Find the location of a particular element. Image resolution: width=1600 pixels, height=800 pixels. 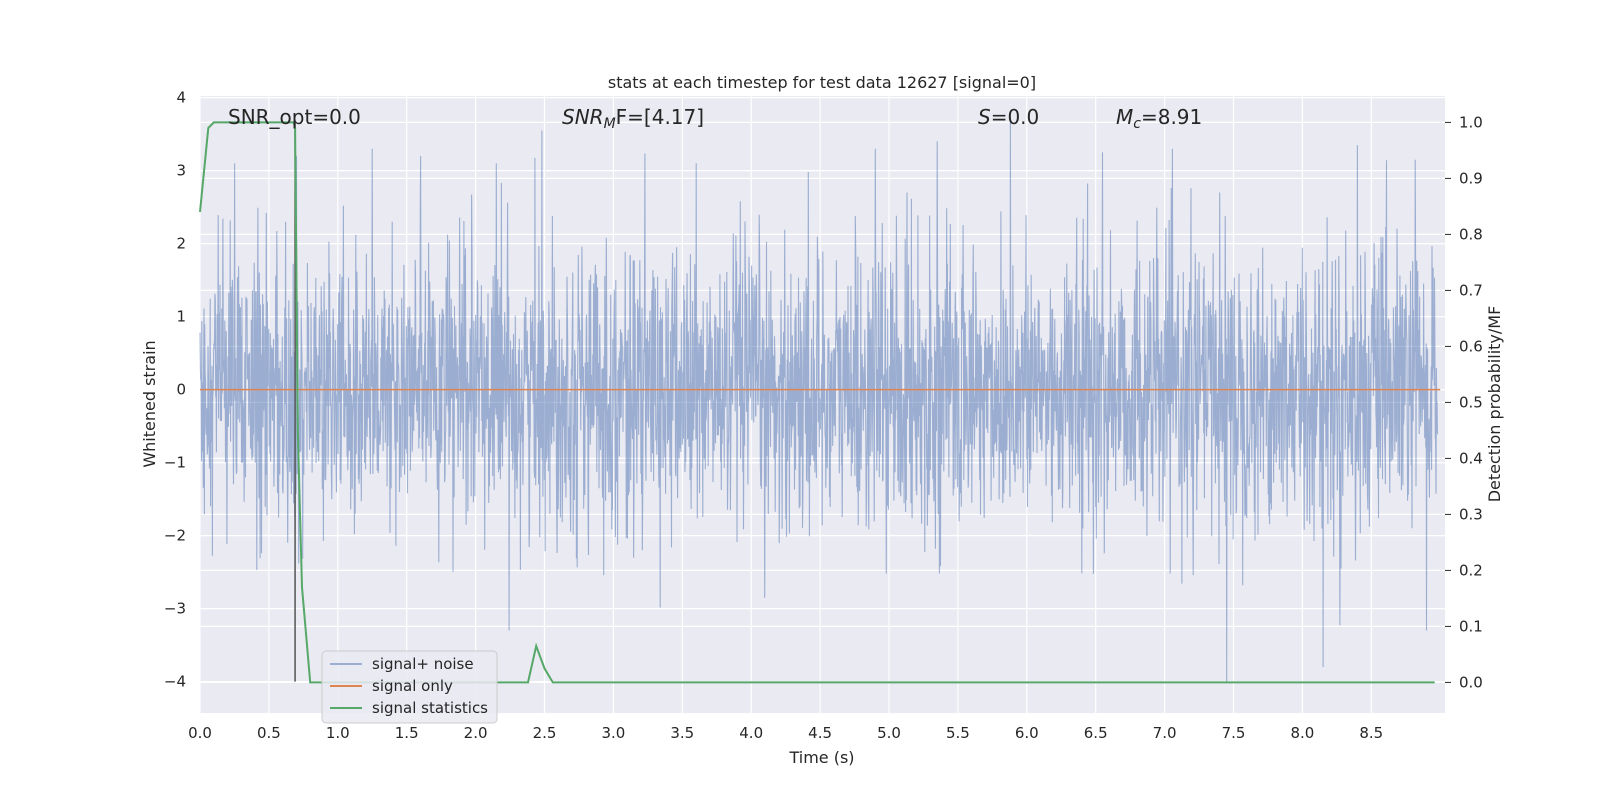

y-tick-label: 2 is located at coordinates (181, 244).